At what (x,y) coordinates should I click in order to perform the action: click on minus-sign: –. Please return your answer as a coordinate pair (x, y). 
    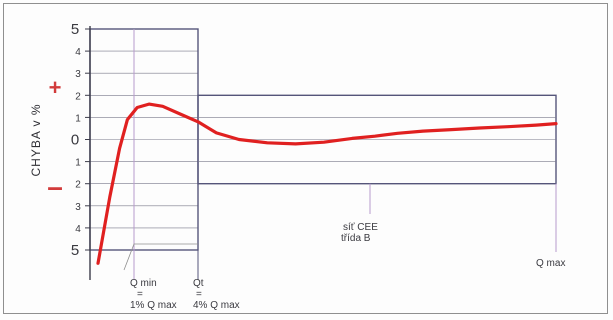
    Looking at the image, I should click on (55, 186).